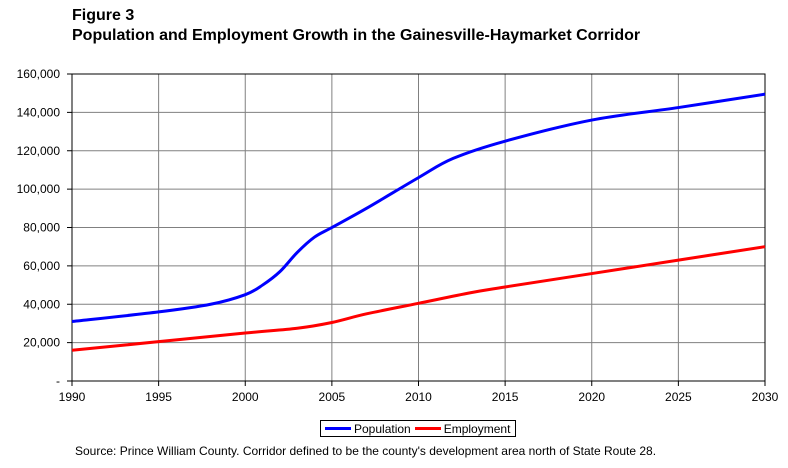 The width and height of the screenshot is (788, 468). I want to click on x-tick-label: 1995, so click(158, 397).